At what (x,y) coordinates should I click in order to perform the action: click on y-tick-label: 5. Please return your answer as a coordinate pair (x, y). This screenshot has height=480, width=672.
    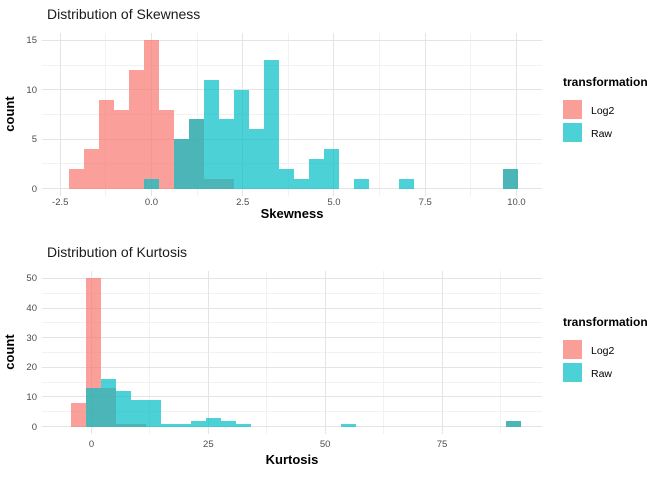
    Looking at the image, I should click on (34, 140).